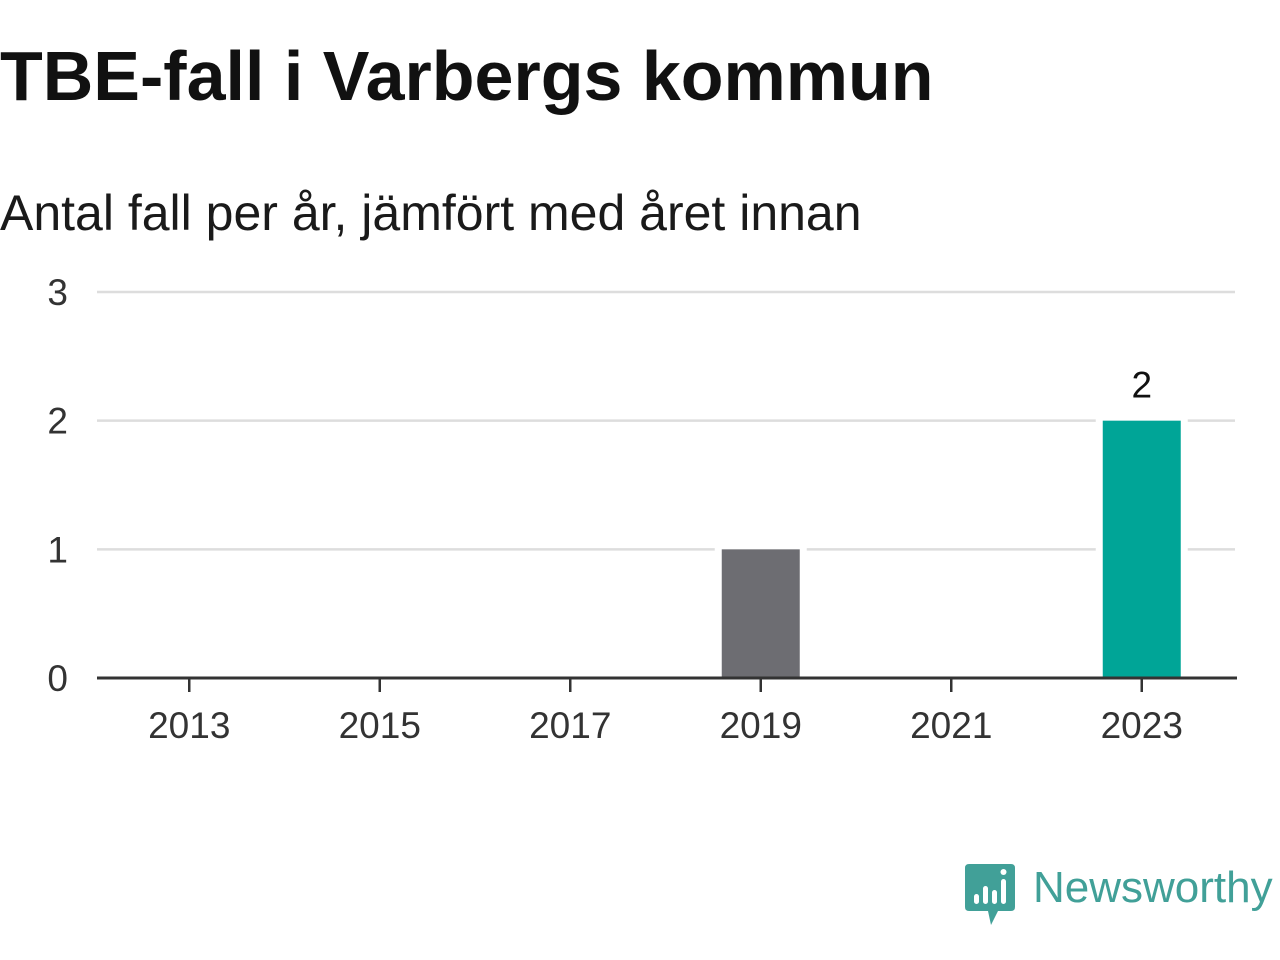 The image size is (1280, 960). Describe the element at coordinates (1153, 887) in the screenshot. I see `newsworthy-logo-text: Newsworthy` at that location.